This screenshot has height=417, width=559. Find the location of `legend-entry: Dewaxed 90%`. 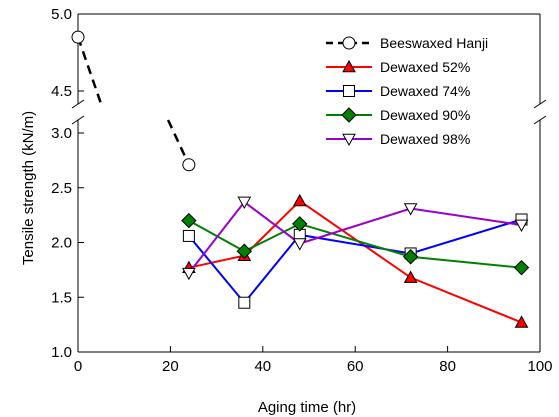

legend-entry: Dewaxed 90% is located at coordinates (398, 115).